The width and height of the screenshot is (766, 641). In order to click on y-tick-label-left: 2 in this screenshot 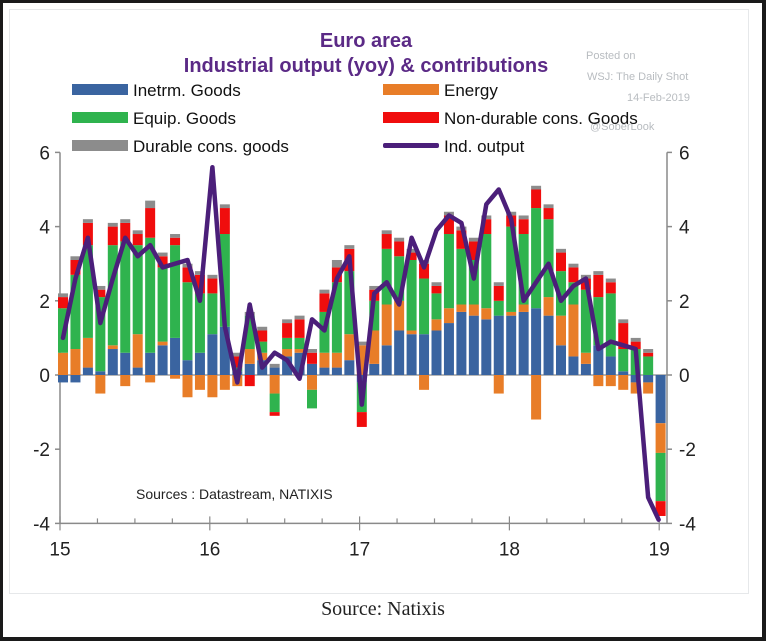, I will do `click(44, 302)`.